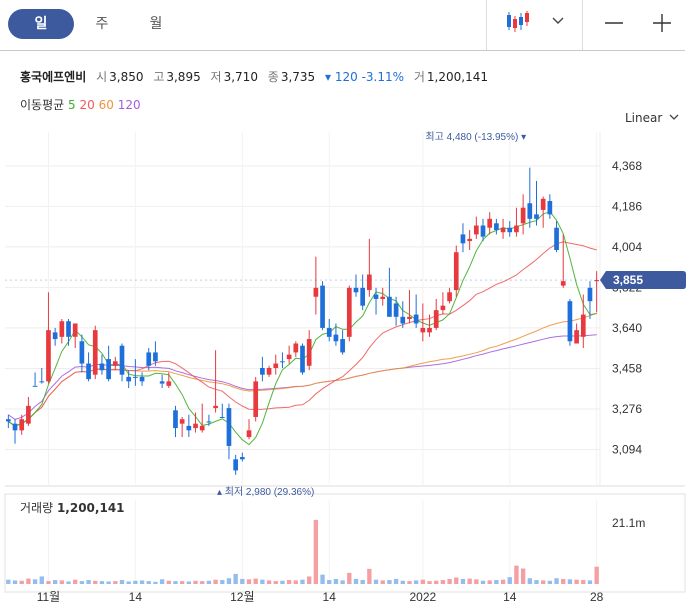 This screenshot has height=615, width=695. What do you see at coordinates (240, 77) in the screenshot?
I see `low-value: 3,710` at bounding box center [240, 77].